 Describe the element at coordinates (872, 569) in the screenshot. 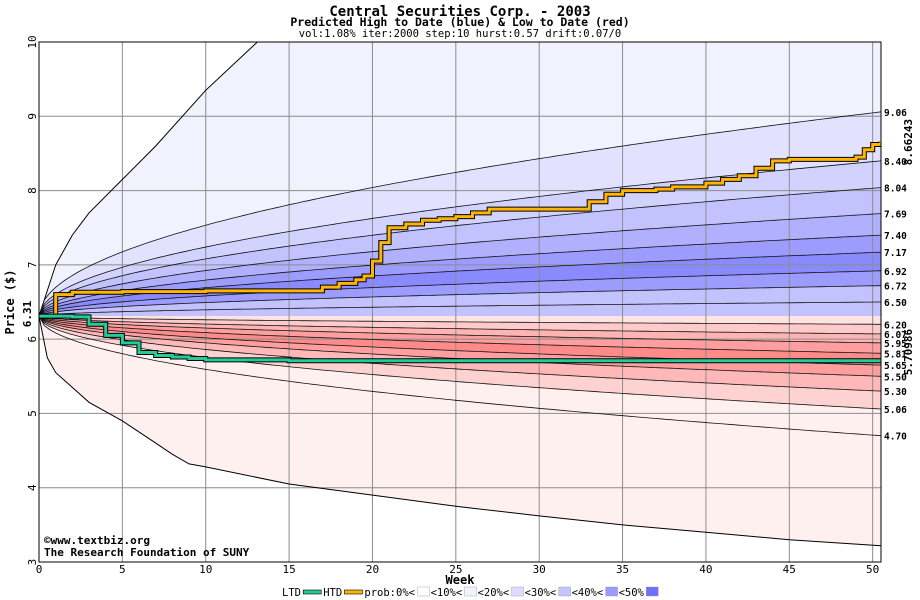

I see `x-tick-50: 50` at that location.